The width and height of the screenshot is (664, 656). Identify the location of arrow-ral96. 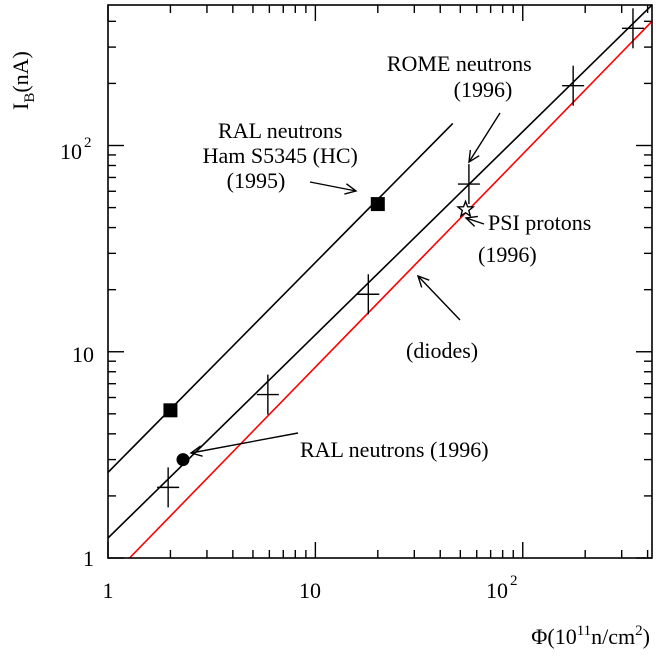
(244, 444).